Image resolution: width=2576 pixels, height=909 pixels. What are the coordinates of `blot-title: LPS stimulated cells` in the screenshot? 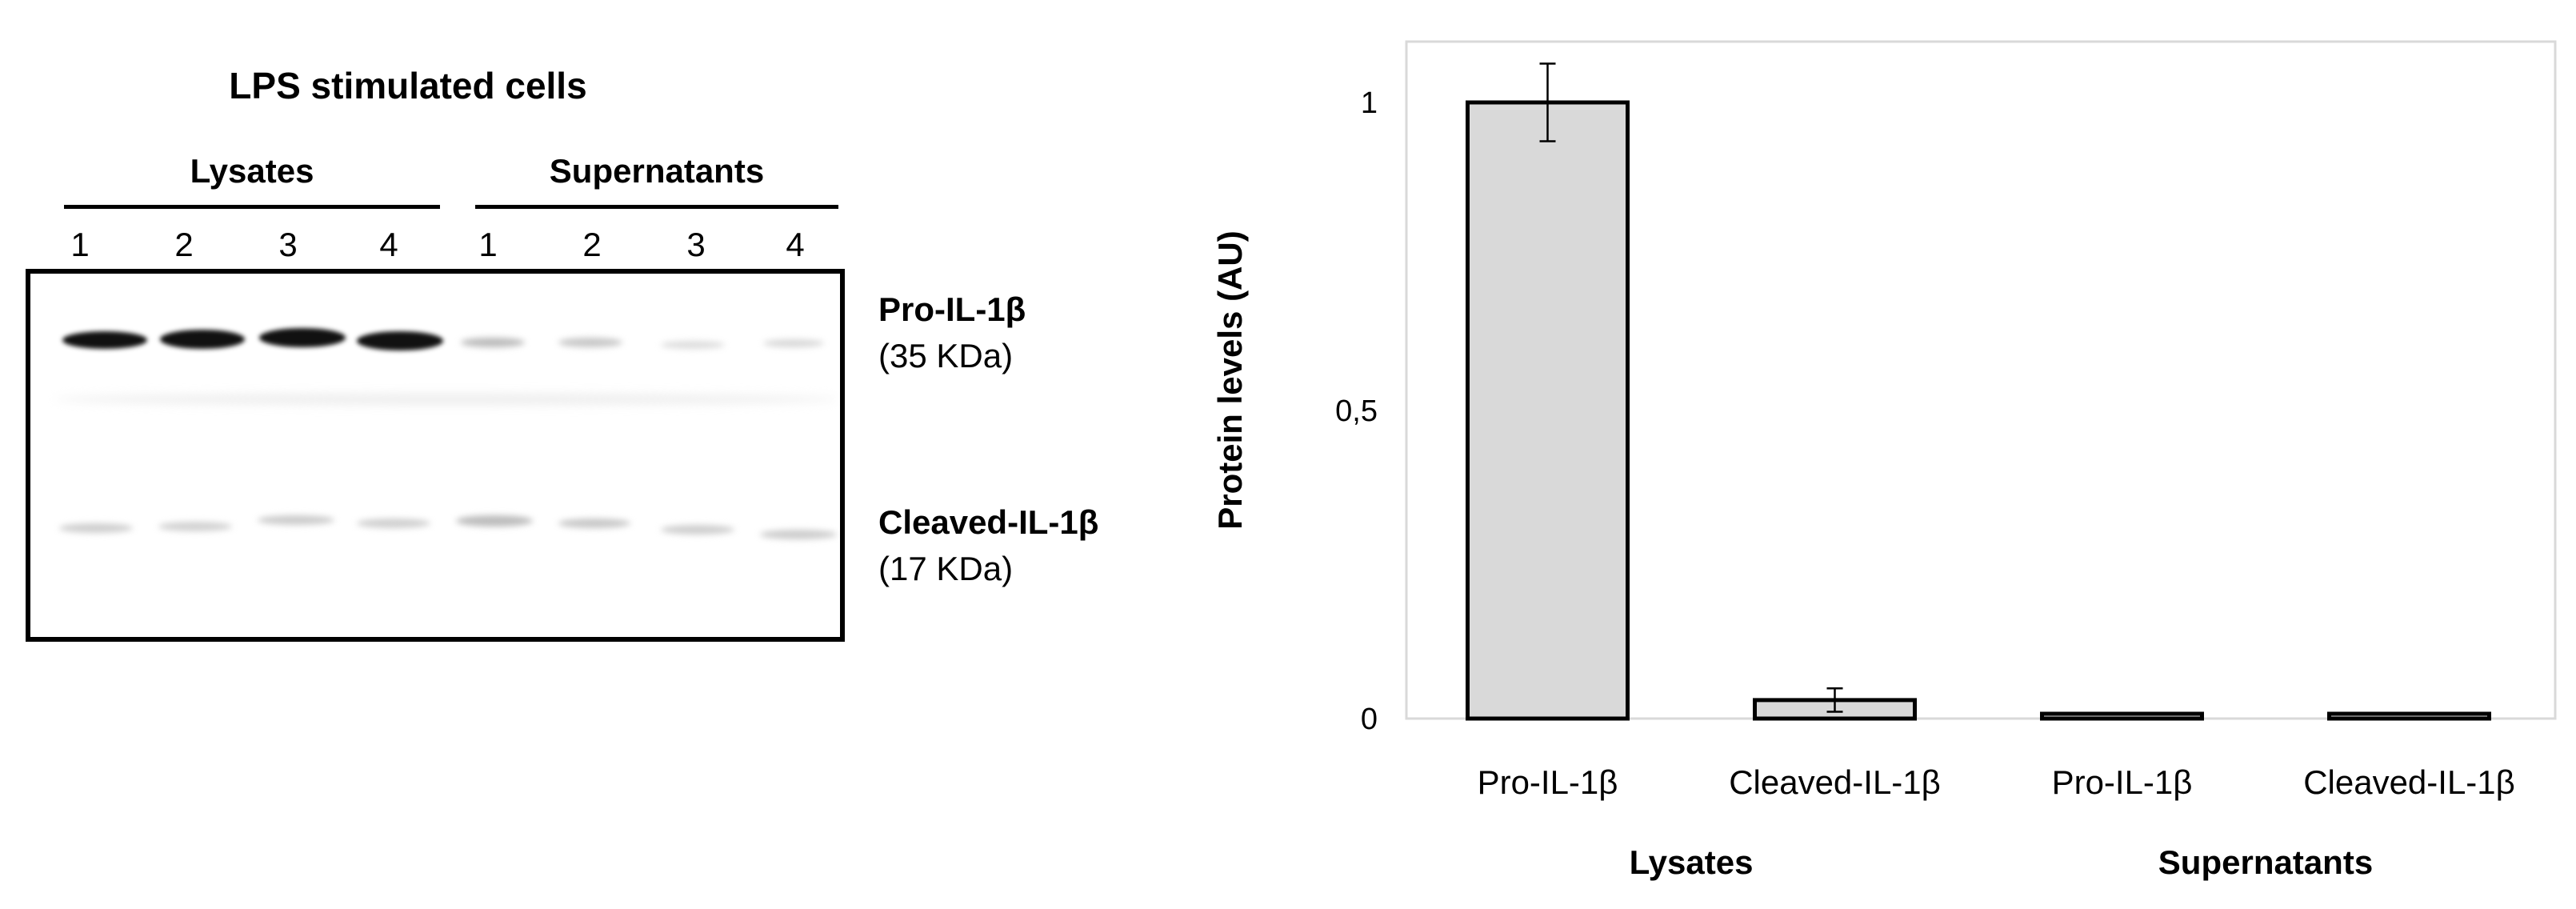 It's located at (408, 85).